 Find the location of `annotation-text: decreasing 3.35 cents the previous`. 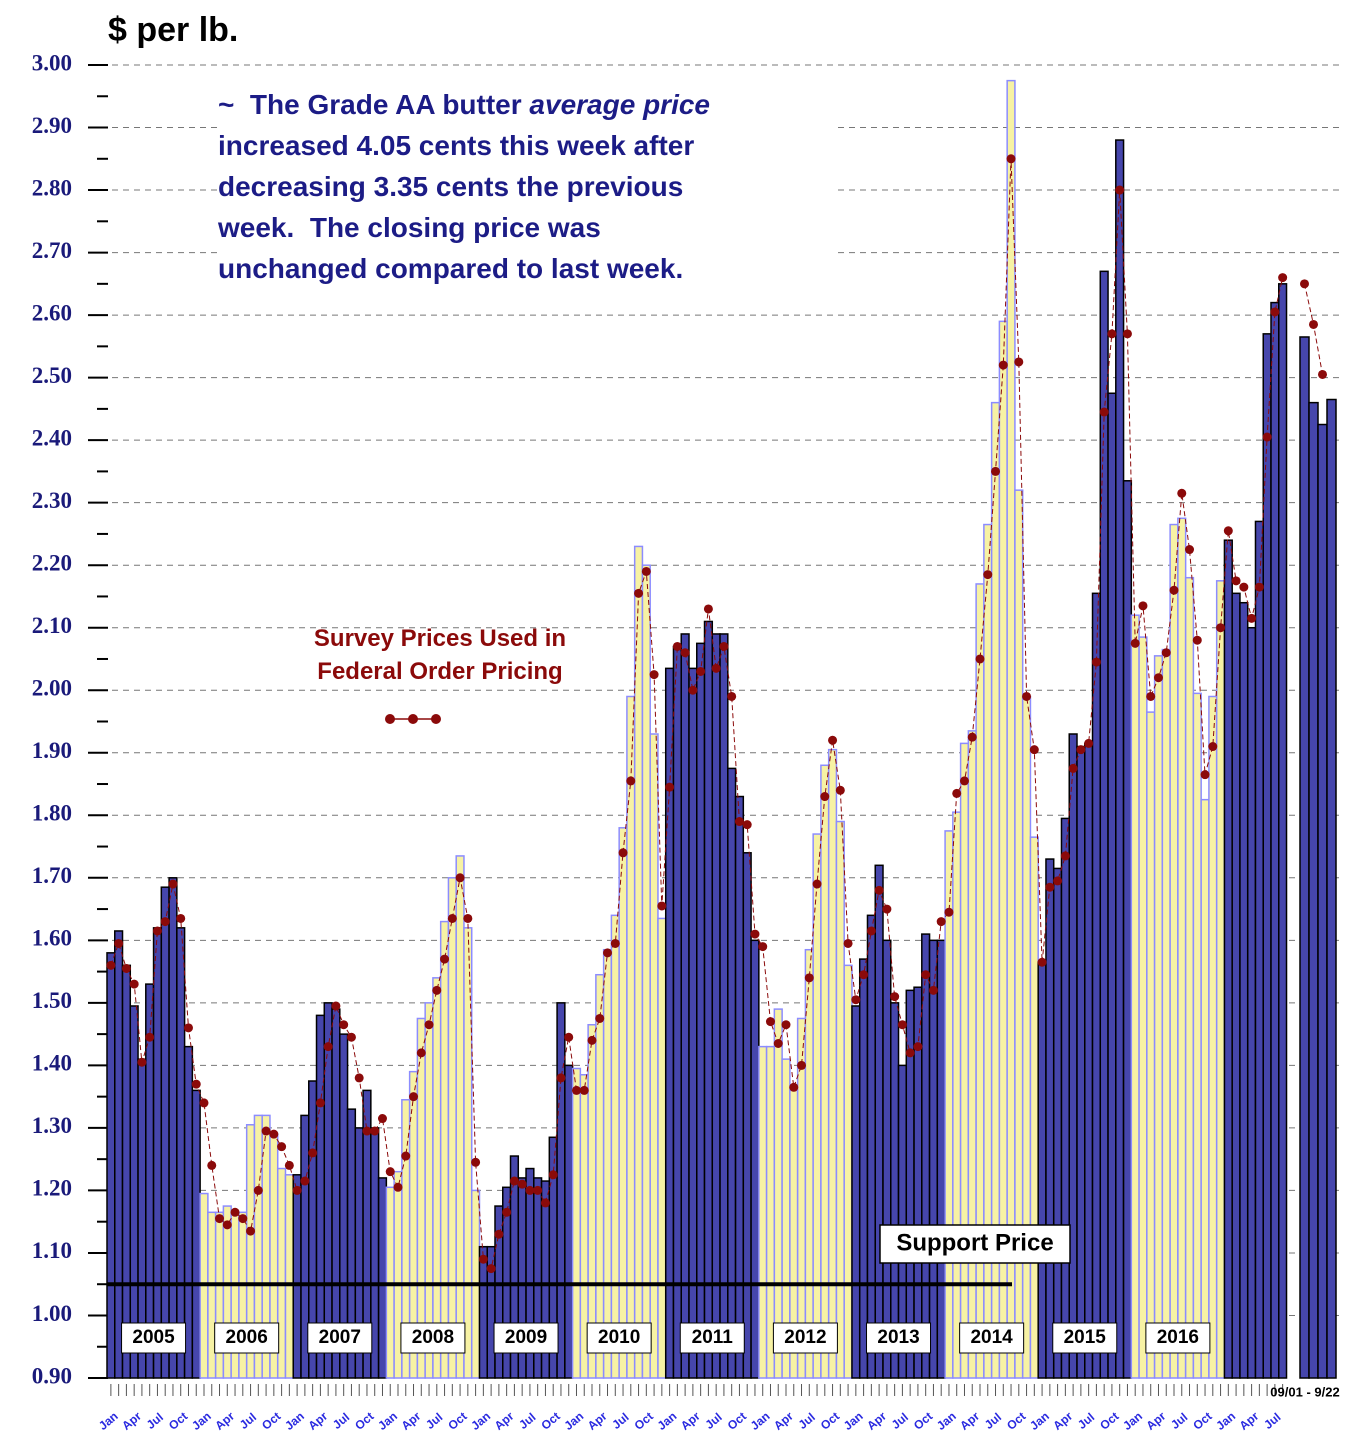

annotation-text: decreasing 3.35 cents the previous is located at coordinates (451, 186).